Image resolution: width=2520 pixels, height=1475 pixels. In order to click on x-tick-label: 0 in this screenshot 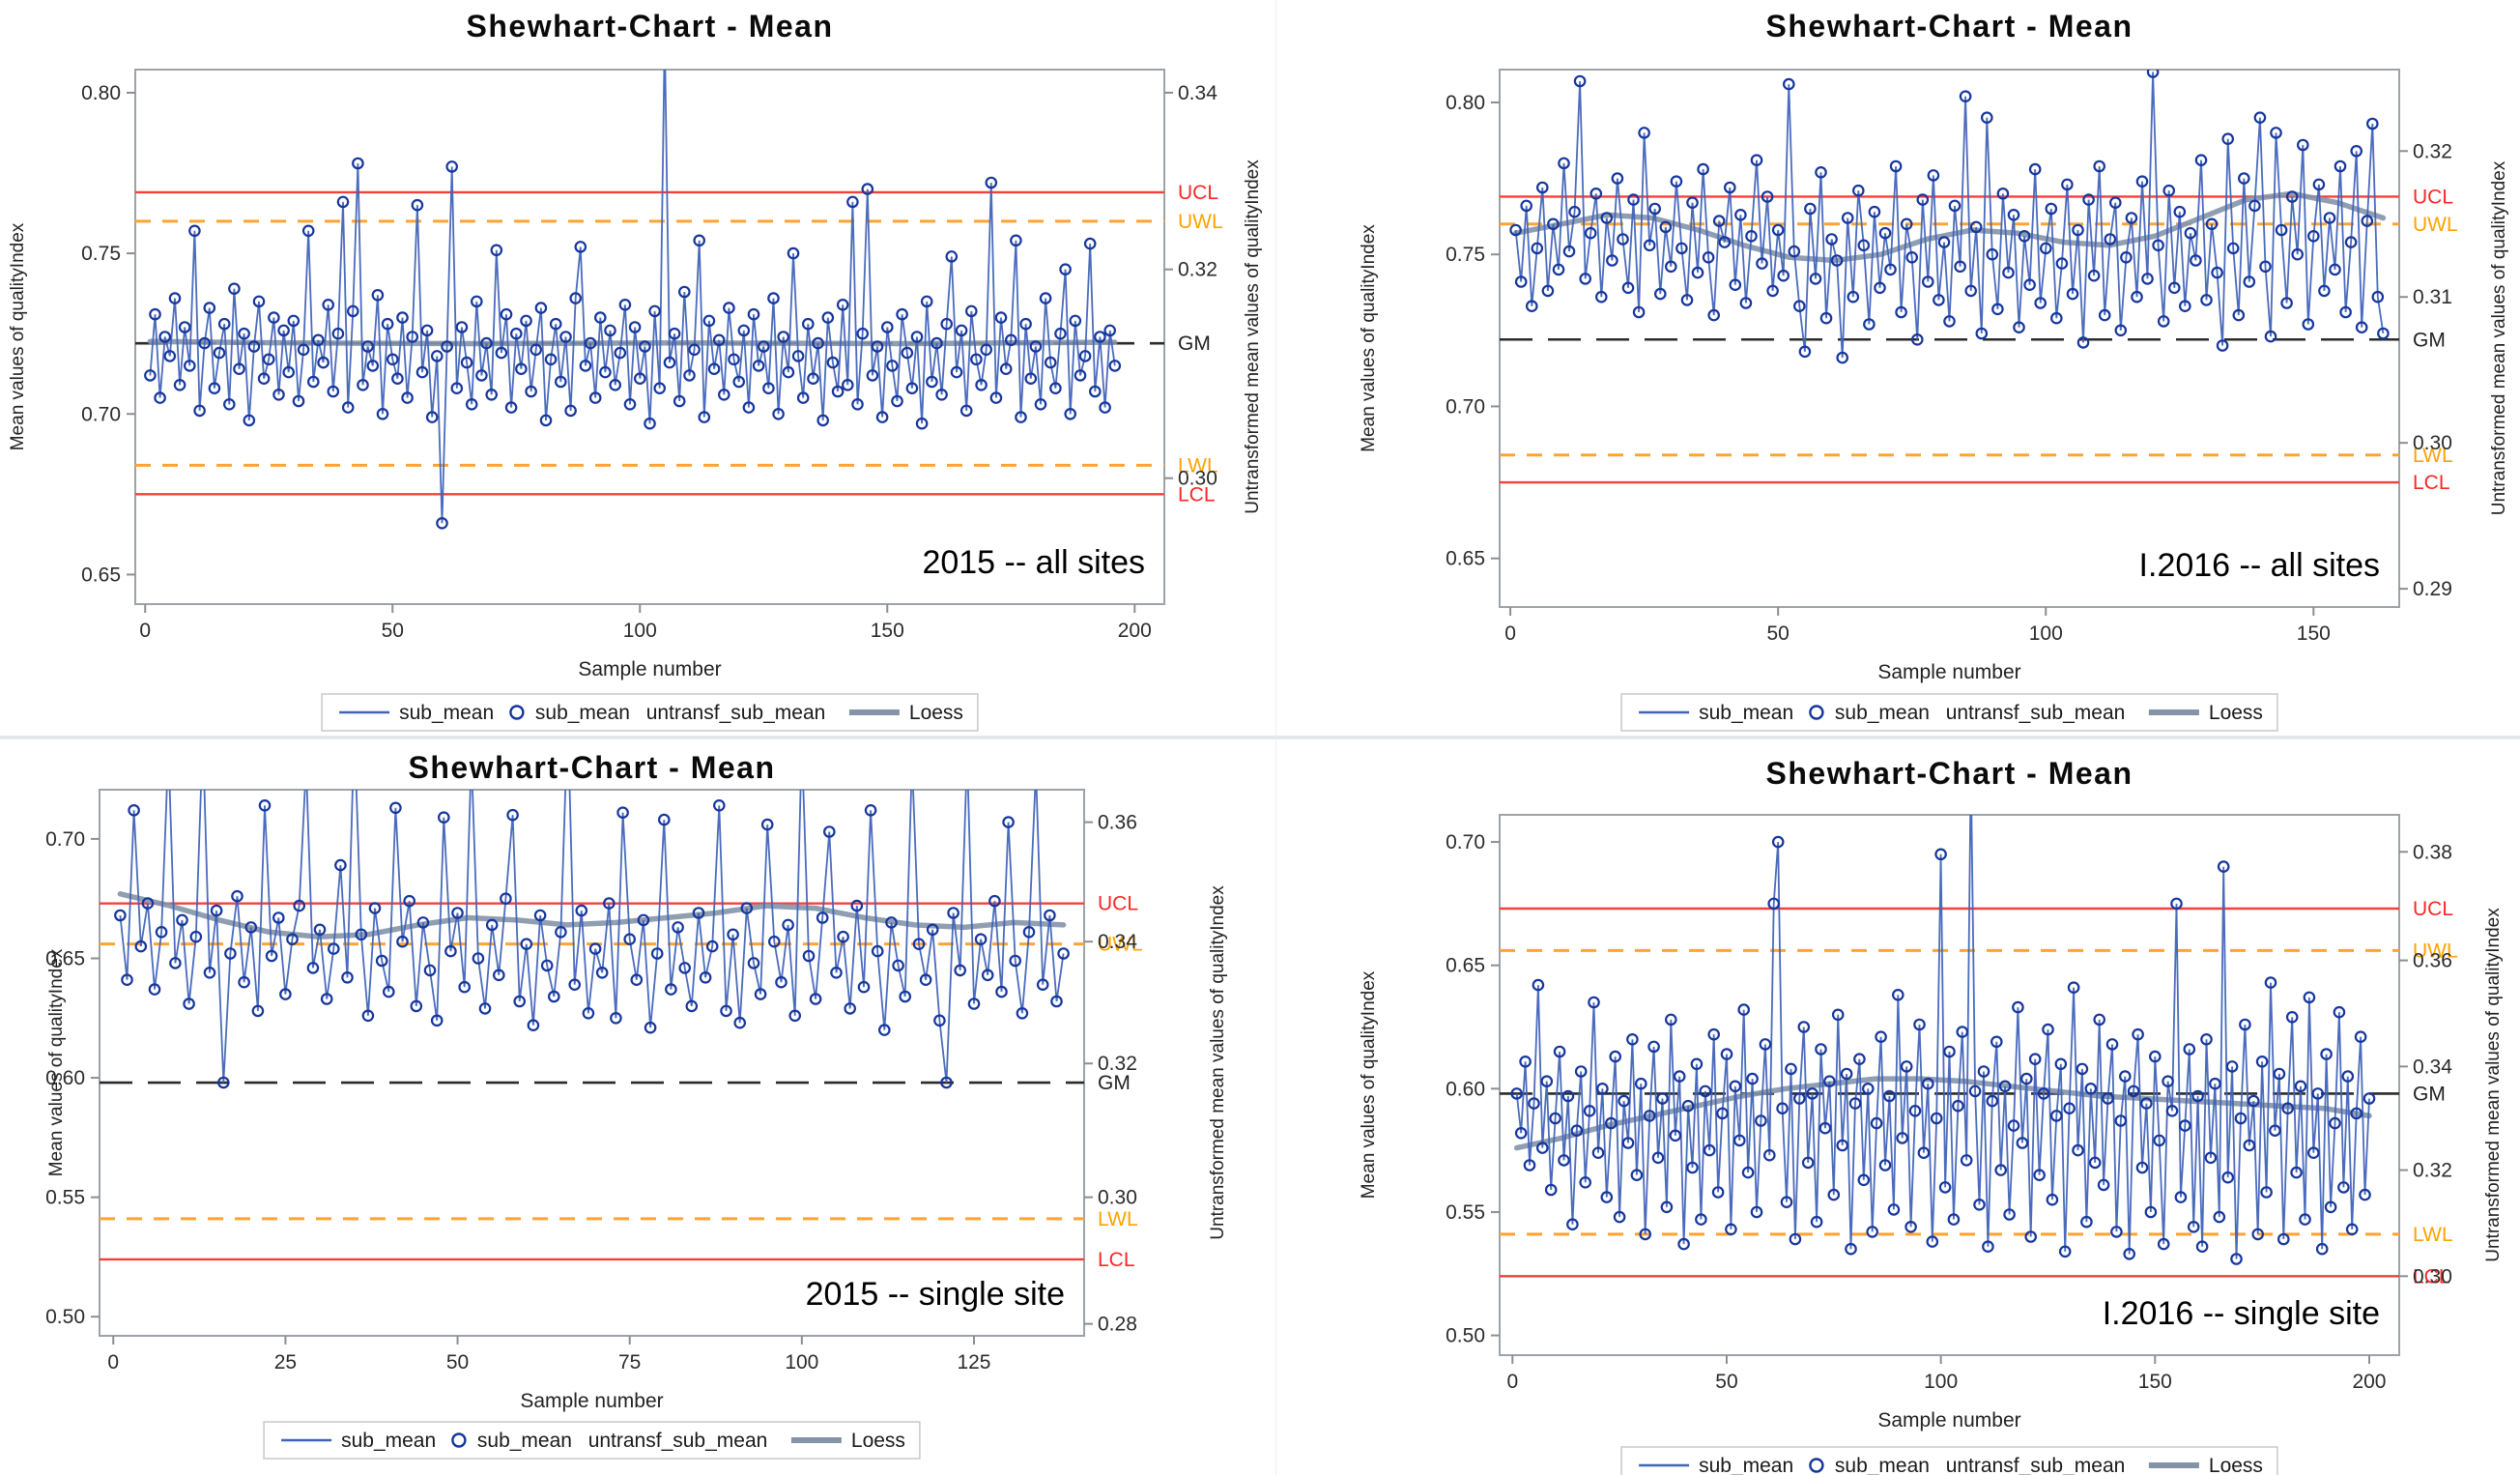, I will do `click(1510, 633)`.